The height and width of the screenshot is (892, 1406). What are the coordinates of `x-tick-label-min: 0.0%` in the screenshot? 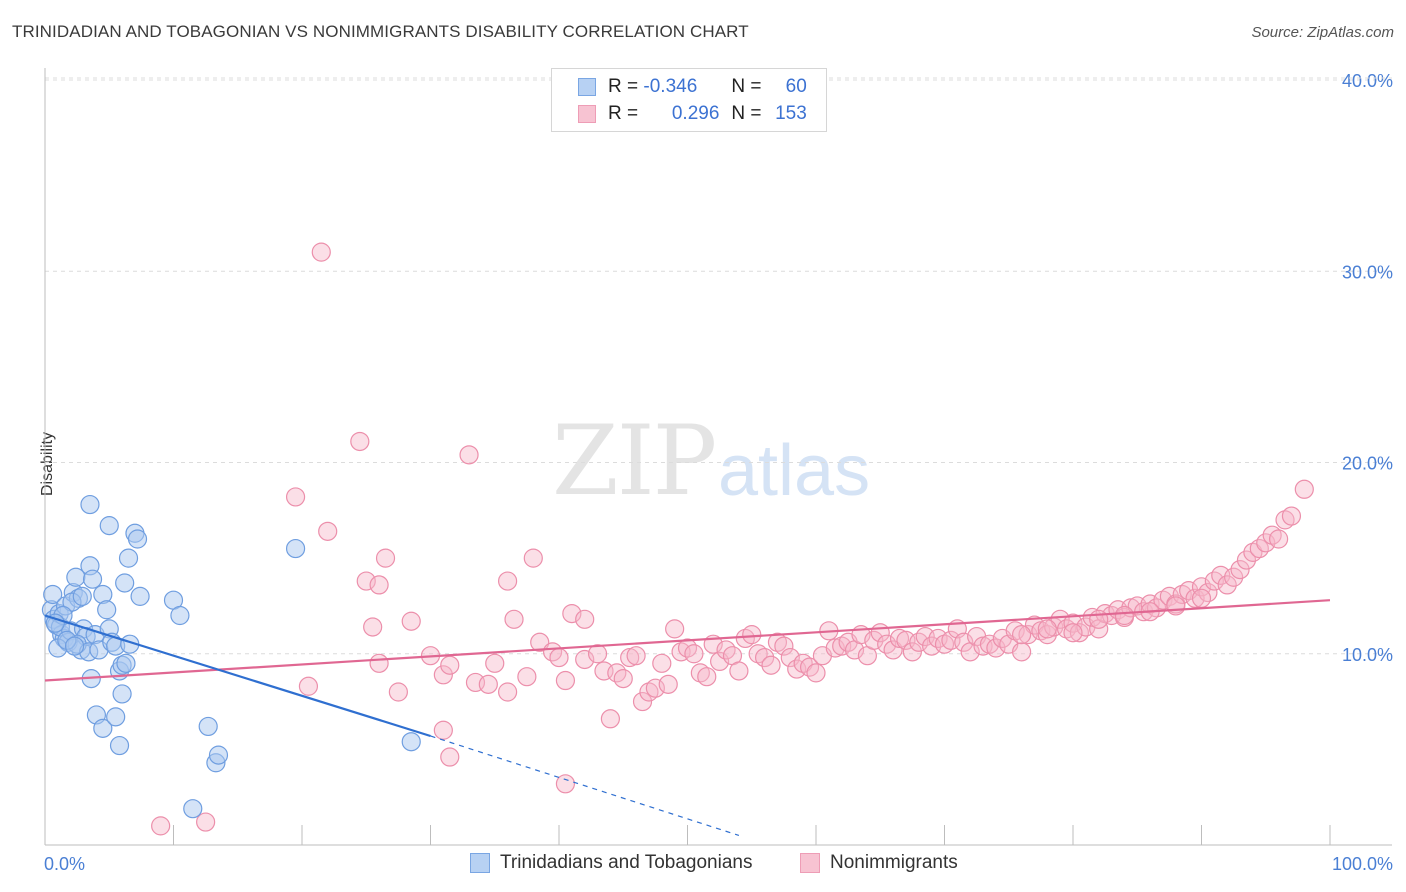 It's located at (64, 864).